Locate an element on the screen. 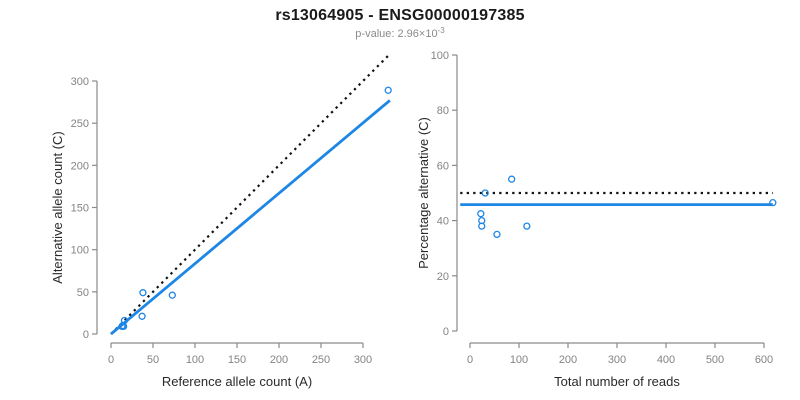 The width and height of the screenshot is (800, 400). y-axis-title: Percentage alternative (C) is located at coordinates (423, 193).